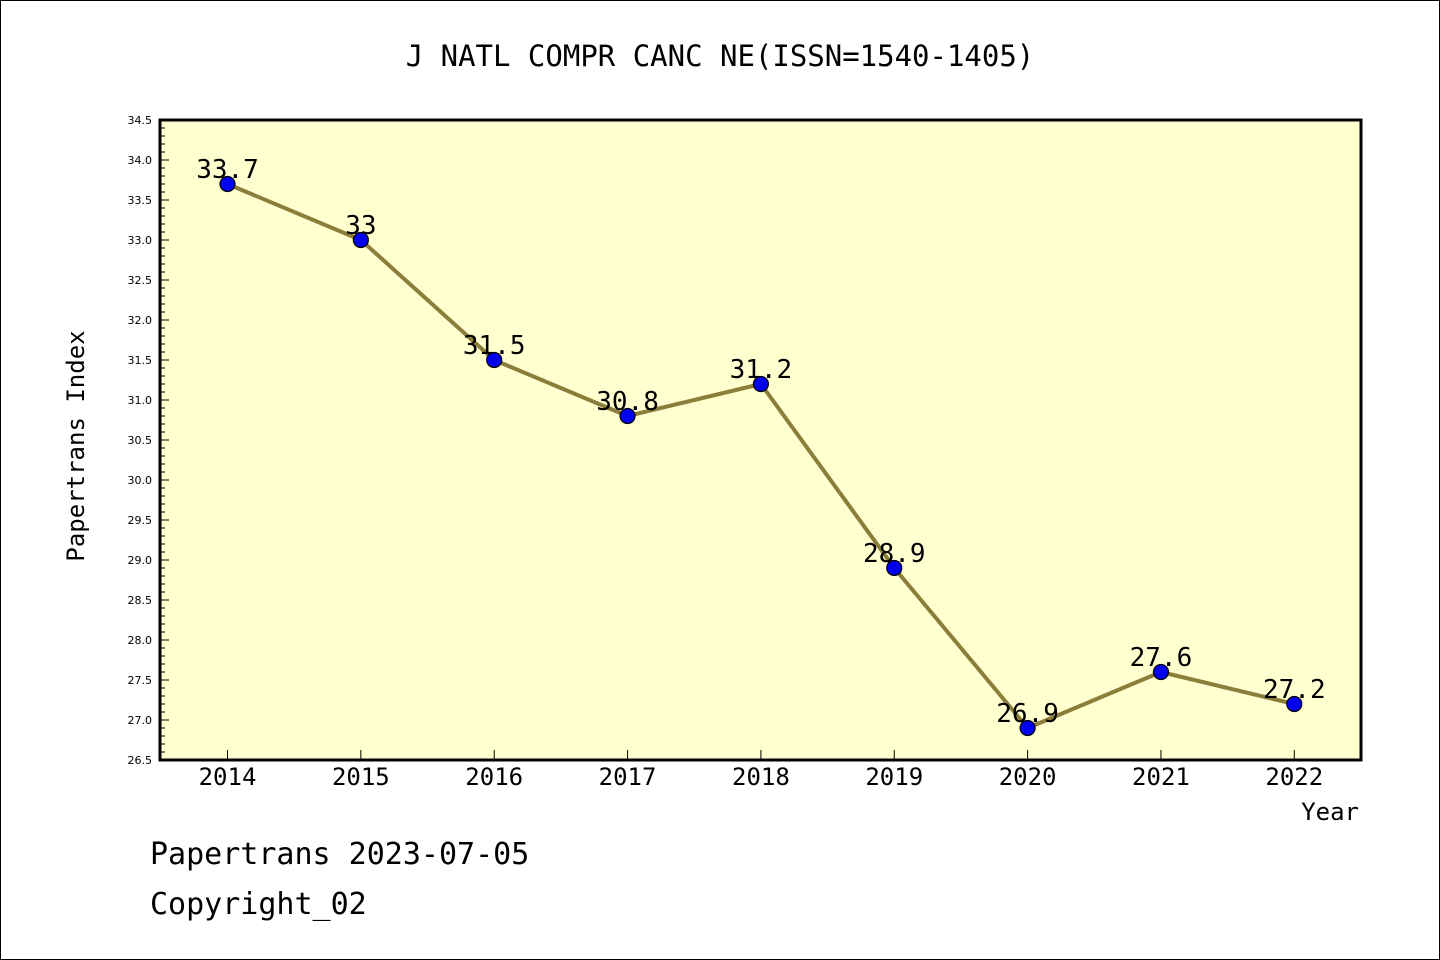 The width and height of the screenshot is (1440, 960). Describe the element at coordinates (628, 777) in the screenshot. I see `x-tick-label: 2017` at that location.